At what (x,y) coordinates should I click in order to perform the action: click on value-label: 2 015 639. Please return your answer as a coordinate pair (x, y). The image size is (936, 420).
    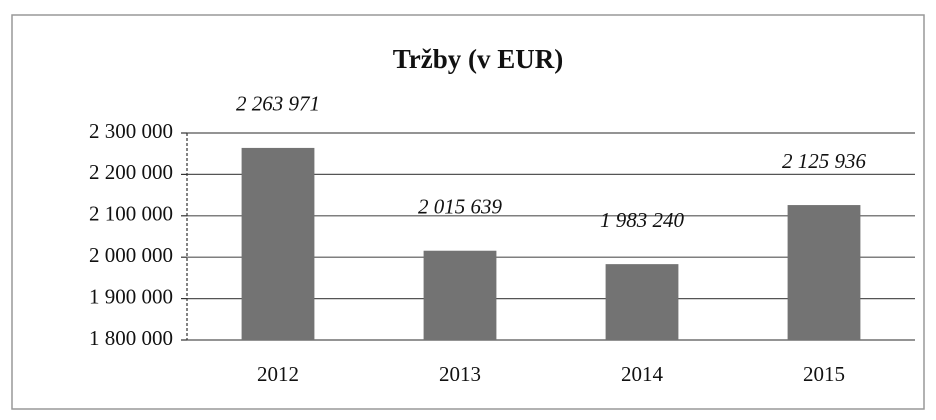
    Looking at the image, I should click on (460, 207).